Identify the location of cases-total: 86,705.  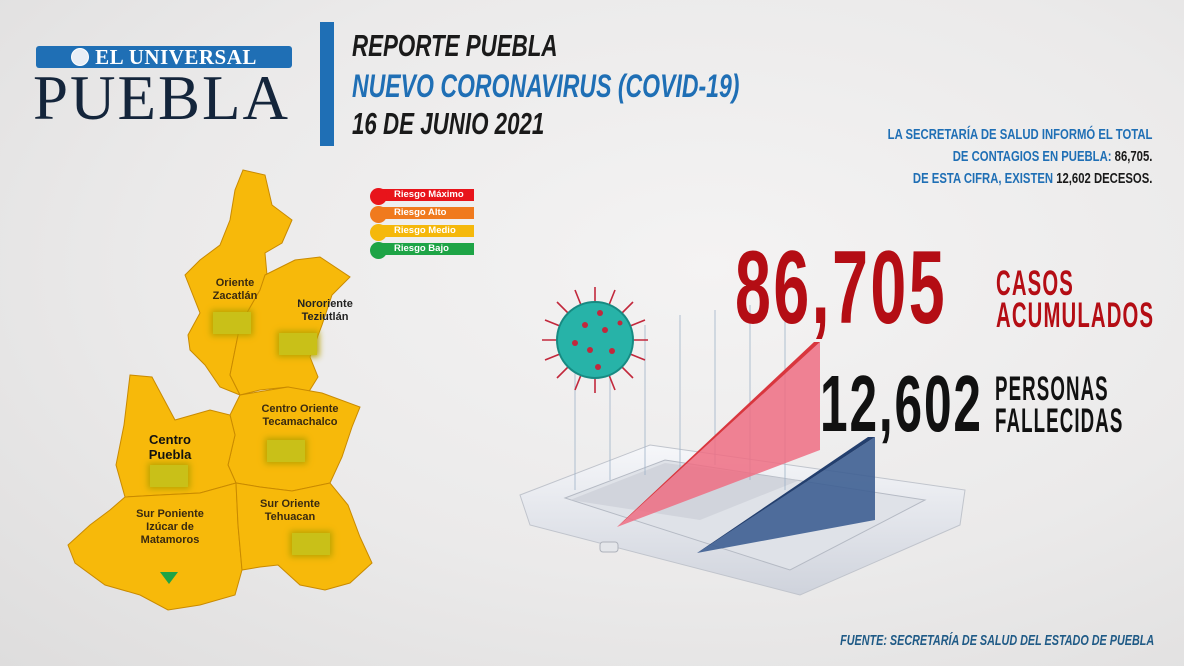
(841, 288).